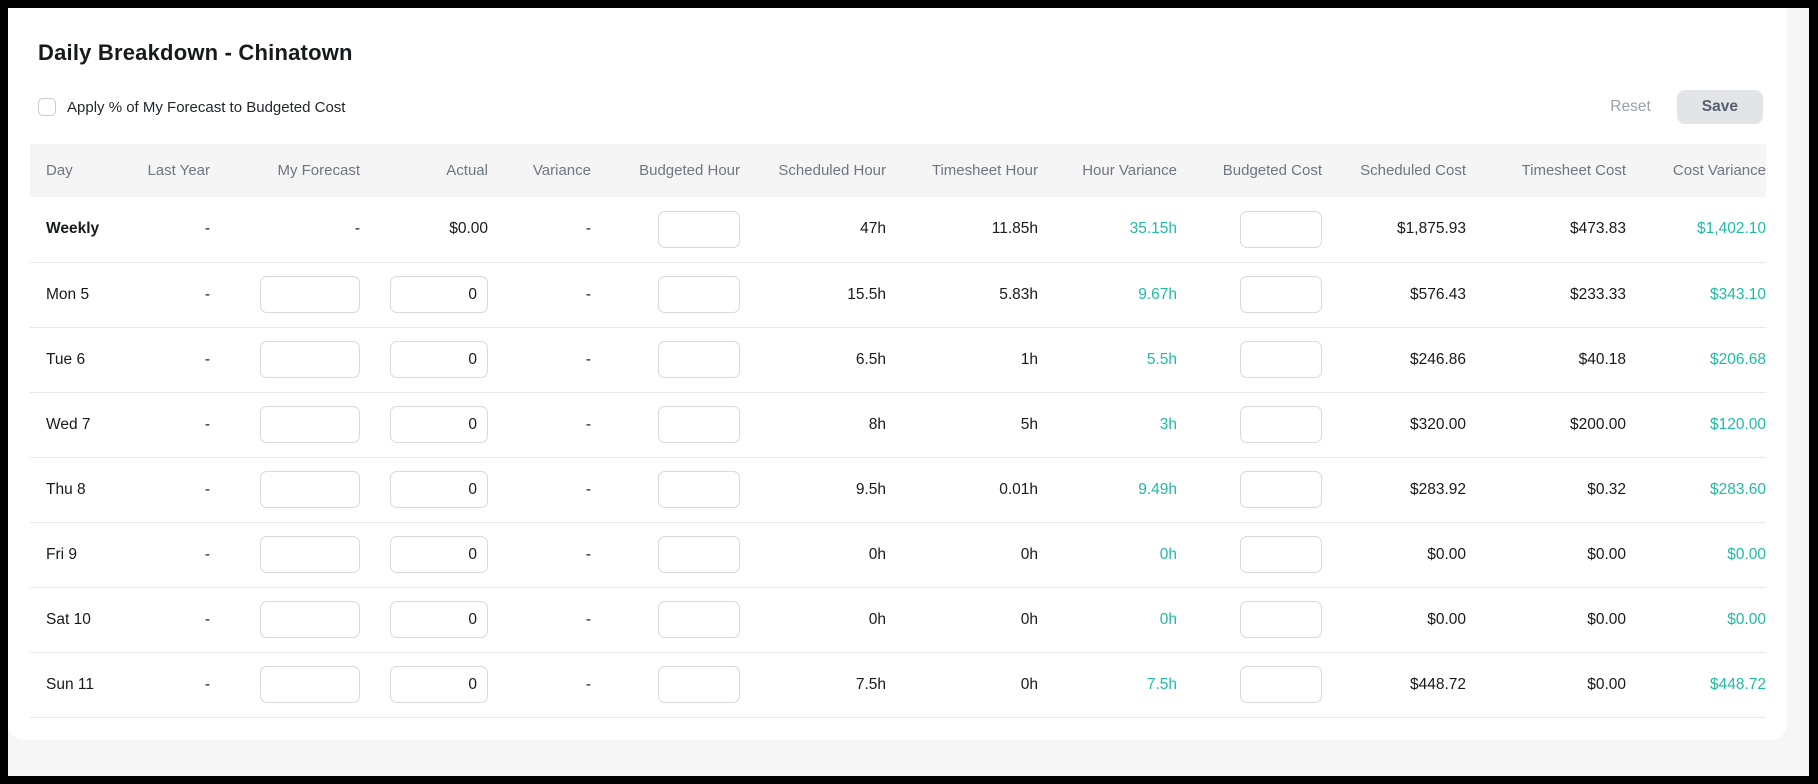  I want to click on cell-day: Mon 5, so click(68, 294).